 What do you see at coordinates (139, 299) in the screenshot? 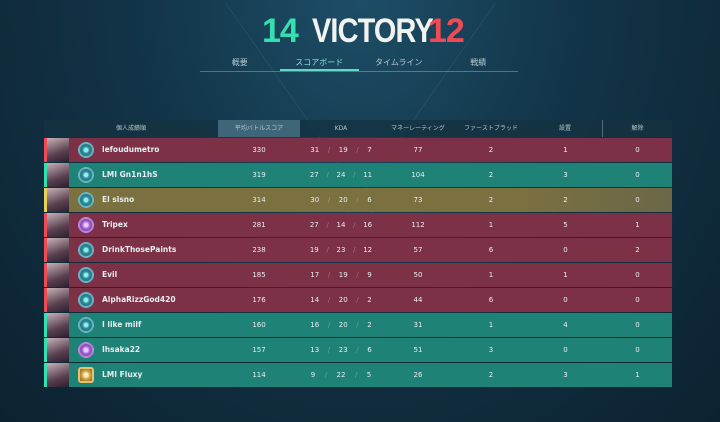
I see `player-name: AlphaRizzGod420` at bounding box center [139, 299].